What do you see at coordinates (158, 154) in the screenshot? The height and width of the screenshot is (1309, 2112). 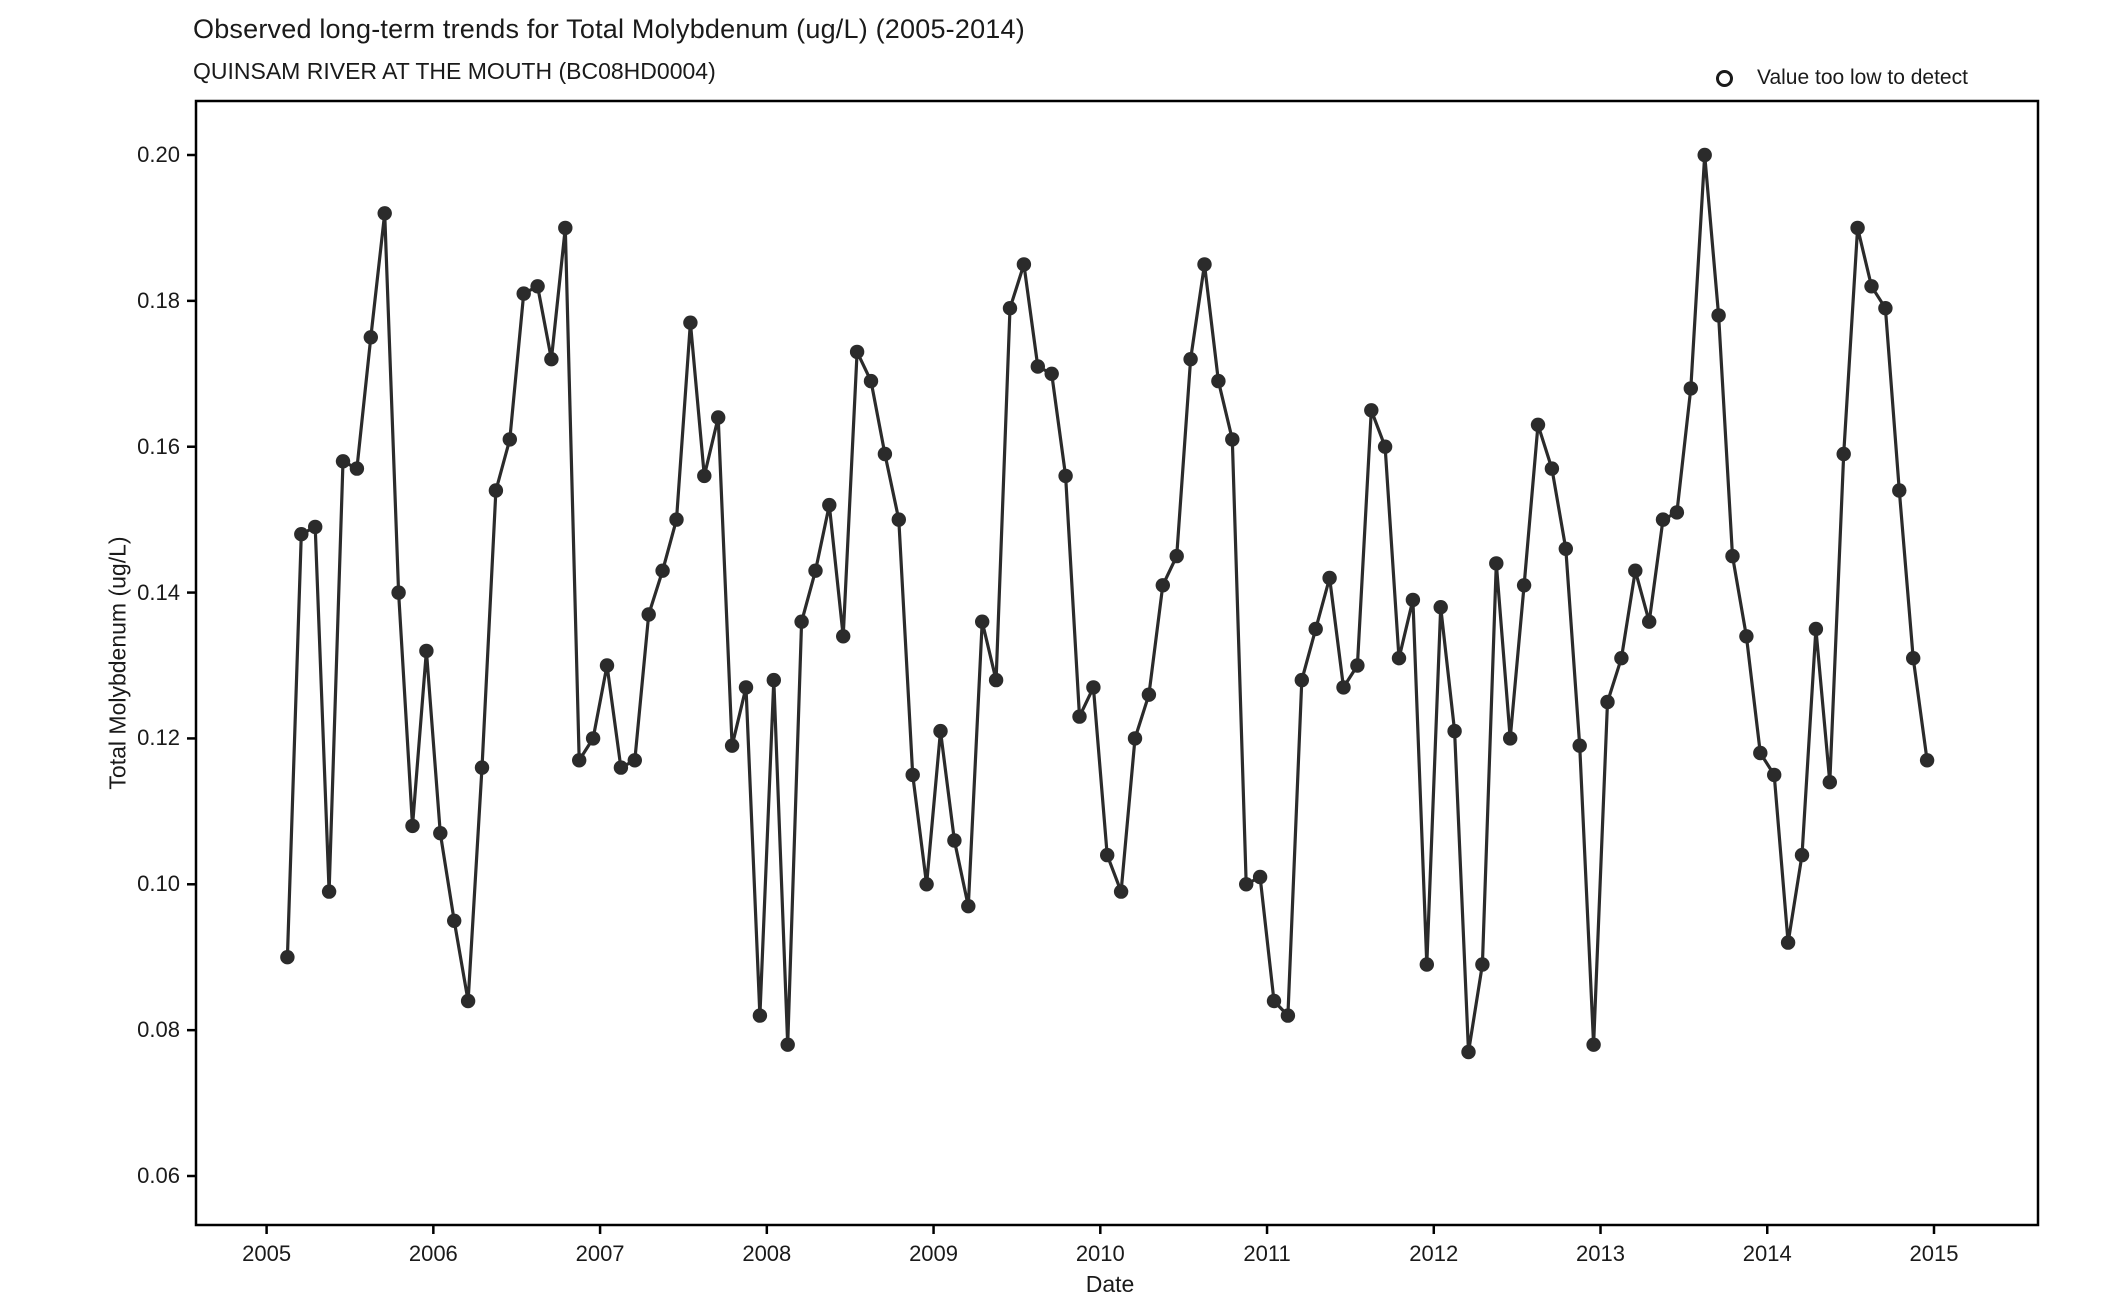 I see `y-tick-label: 0.20` at bounding box center [158, 154].